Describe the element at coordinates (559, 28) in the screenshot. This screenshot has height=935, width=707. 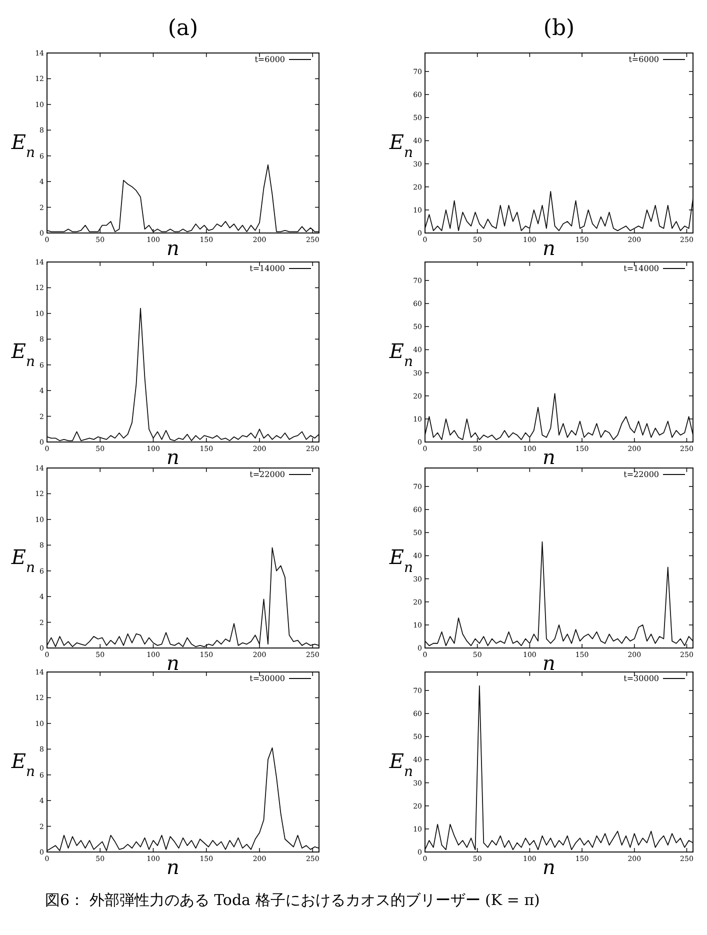
I see `chart-title: (b)` at that location.